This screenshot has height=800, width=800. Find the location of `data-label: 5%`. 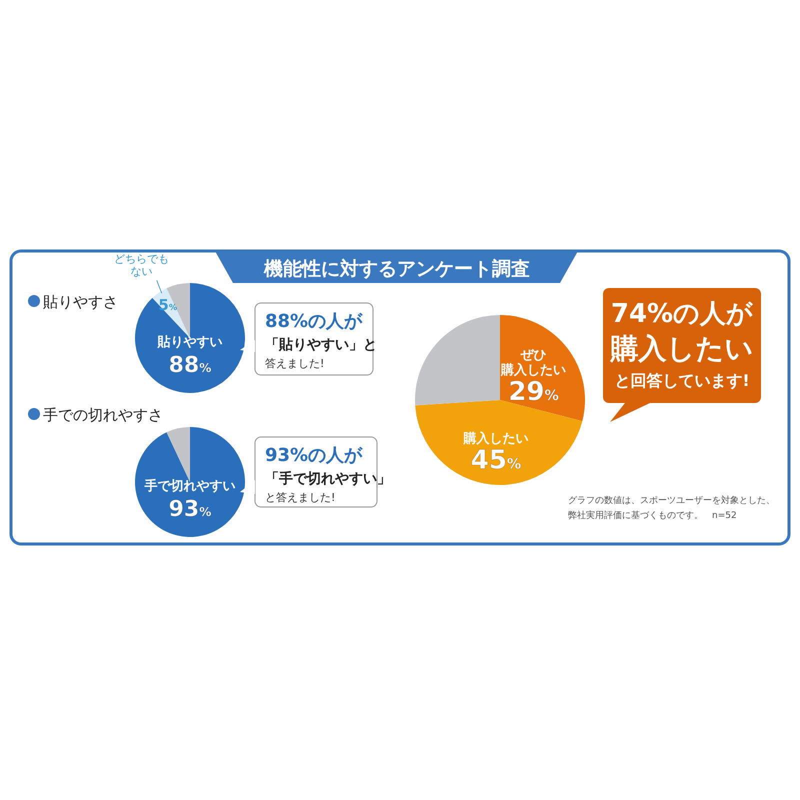

data-label: 5% is located at coordinates (168, 305).